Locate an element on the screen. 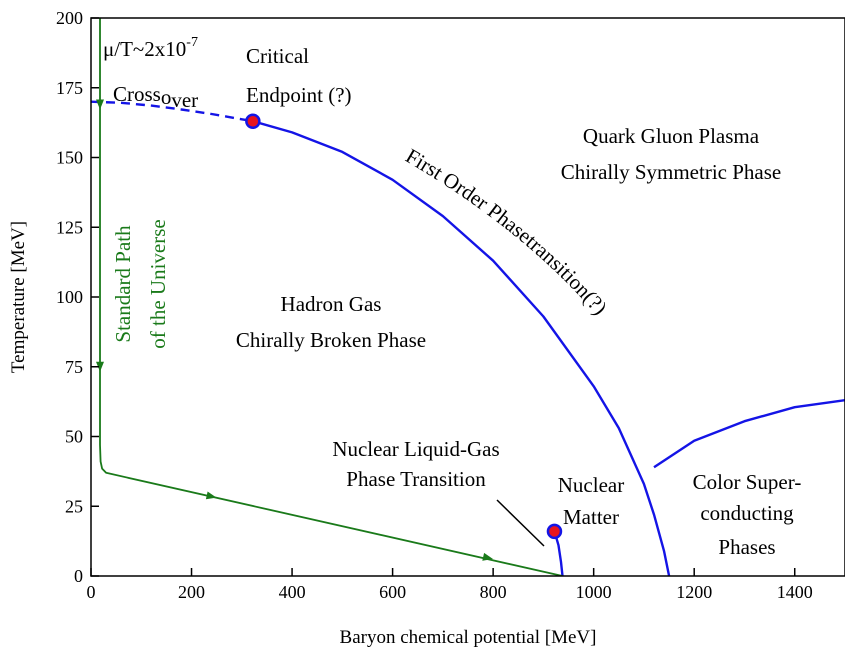 The width and height of the screenshot is (845, 660). x-tick-label: 200 is located at coordinates (191, 592).